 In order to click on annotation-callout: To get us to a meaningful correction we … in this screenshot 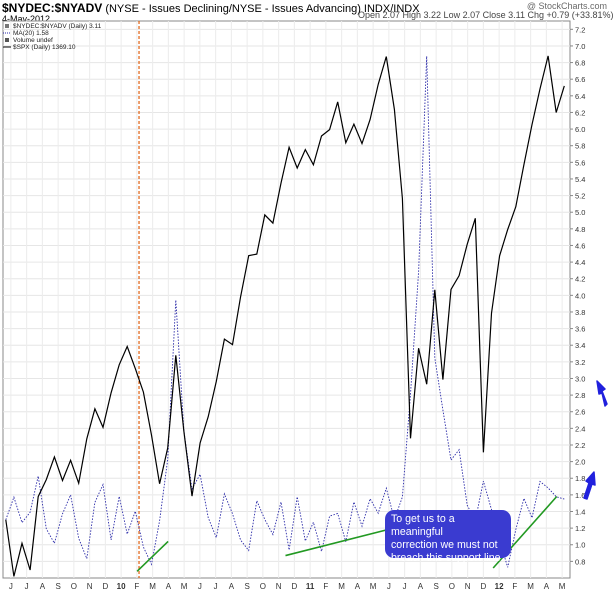, I will do `click(448, 537)`.